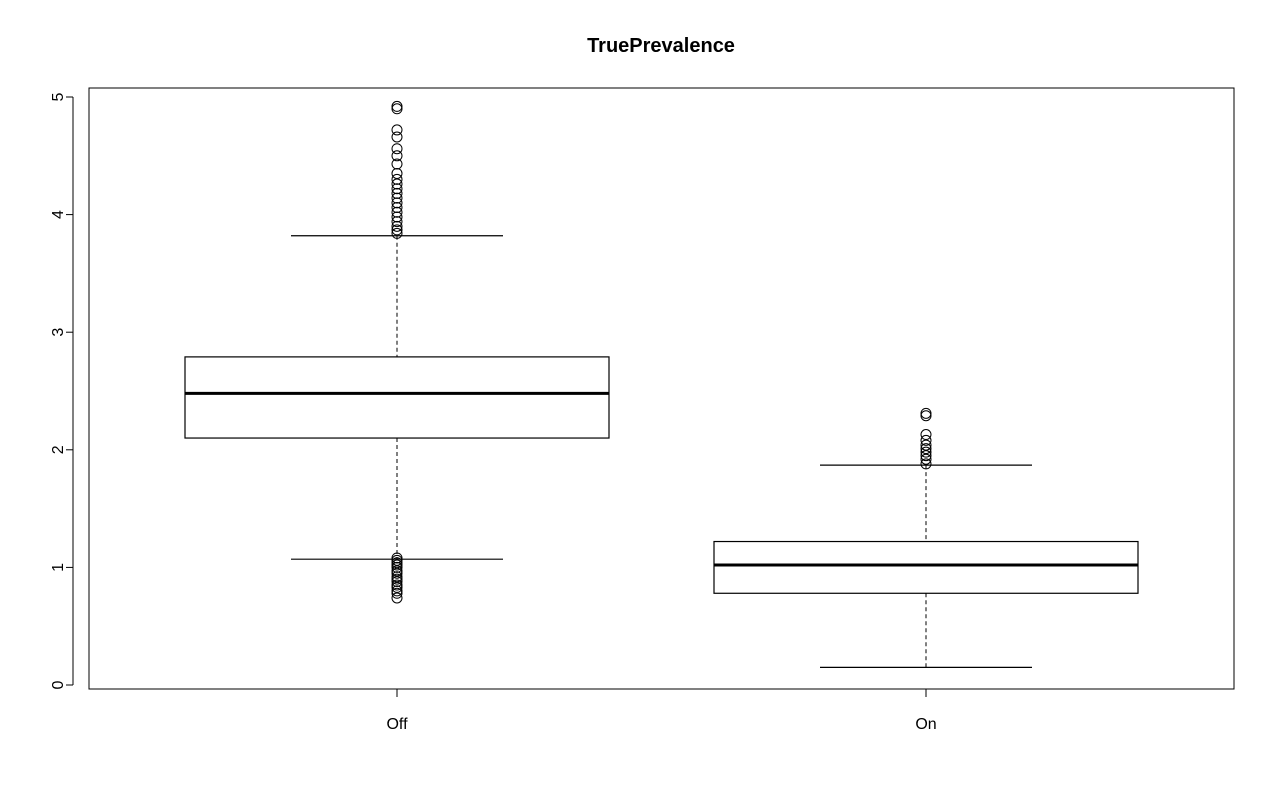 The height and width of the screenshot is (800, 1280). What do you see at coordinates (58, 449) in the screenshot?
I see `y-tick-label: 2` at bounding box center [58, 449].